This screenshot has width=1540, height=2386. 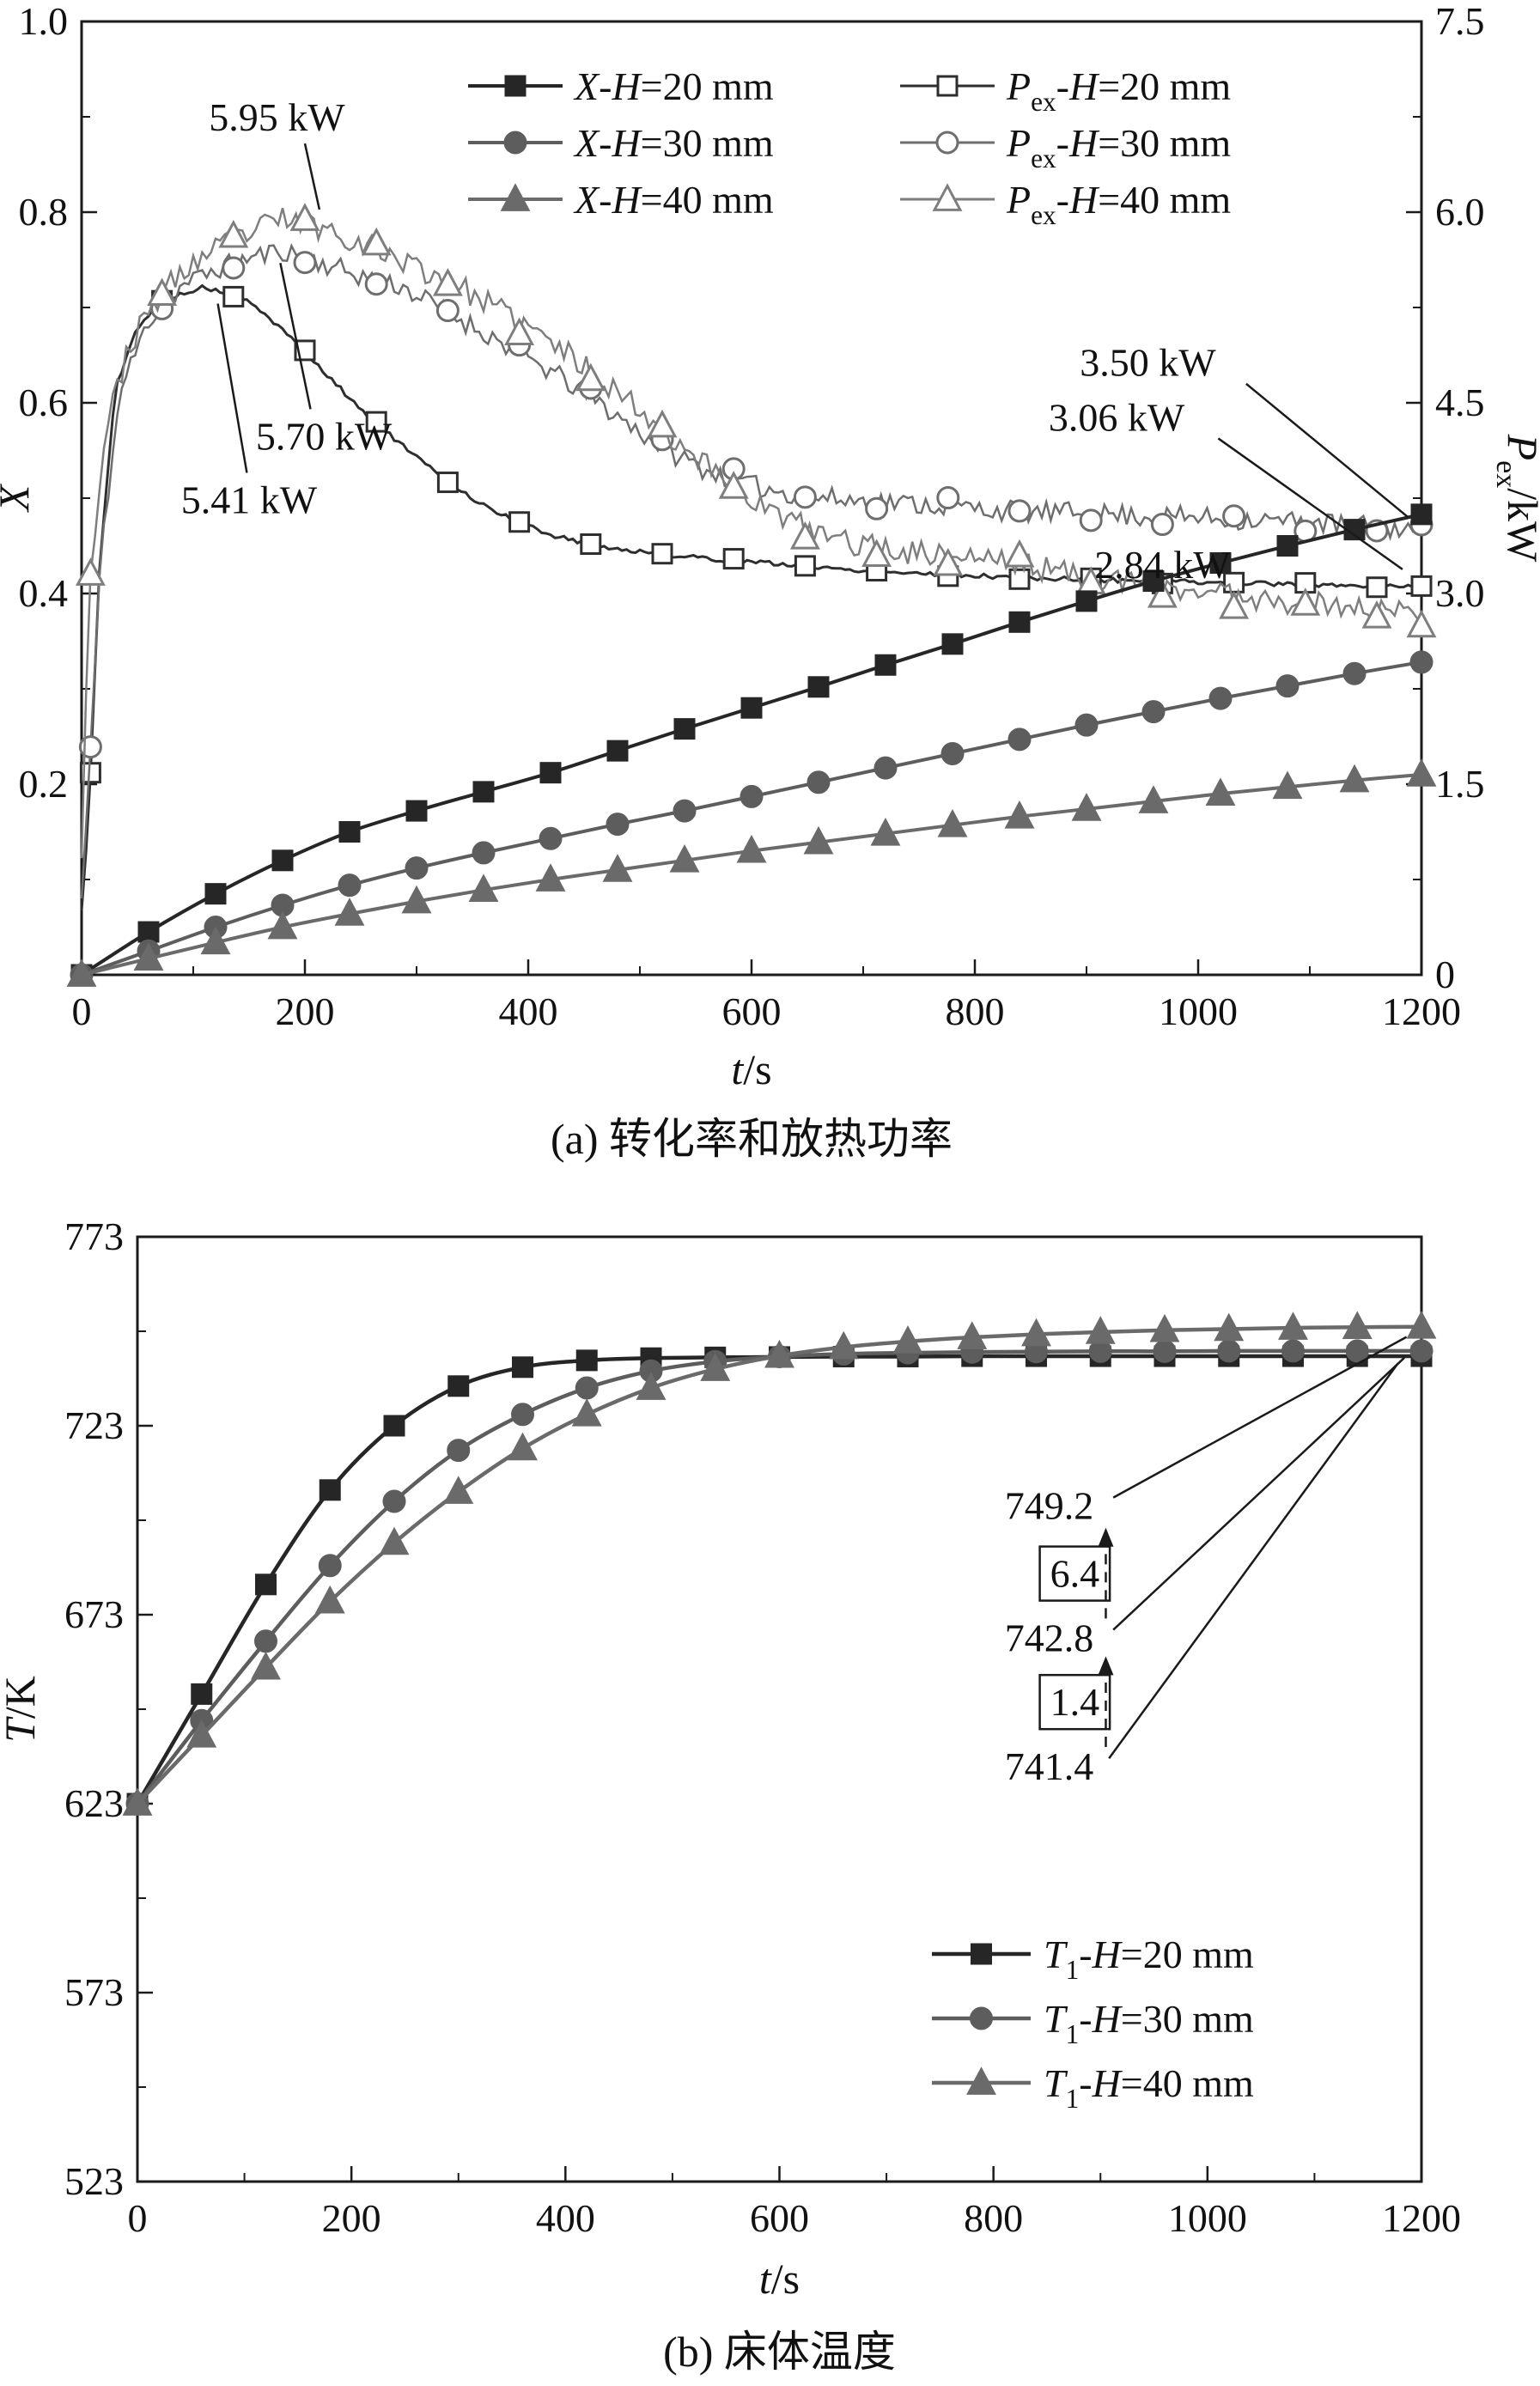 What do you see at coordinates (673, 200) in the screenshot?
I see `legend-label: X-H=40 mm` at bounding box center [673, 200].